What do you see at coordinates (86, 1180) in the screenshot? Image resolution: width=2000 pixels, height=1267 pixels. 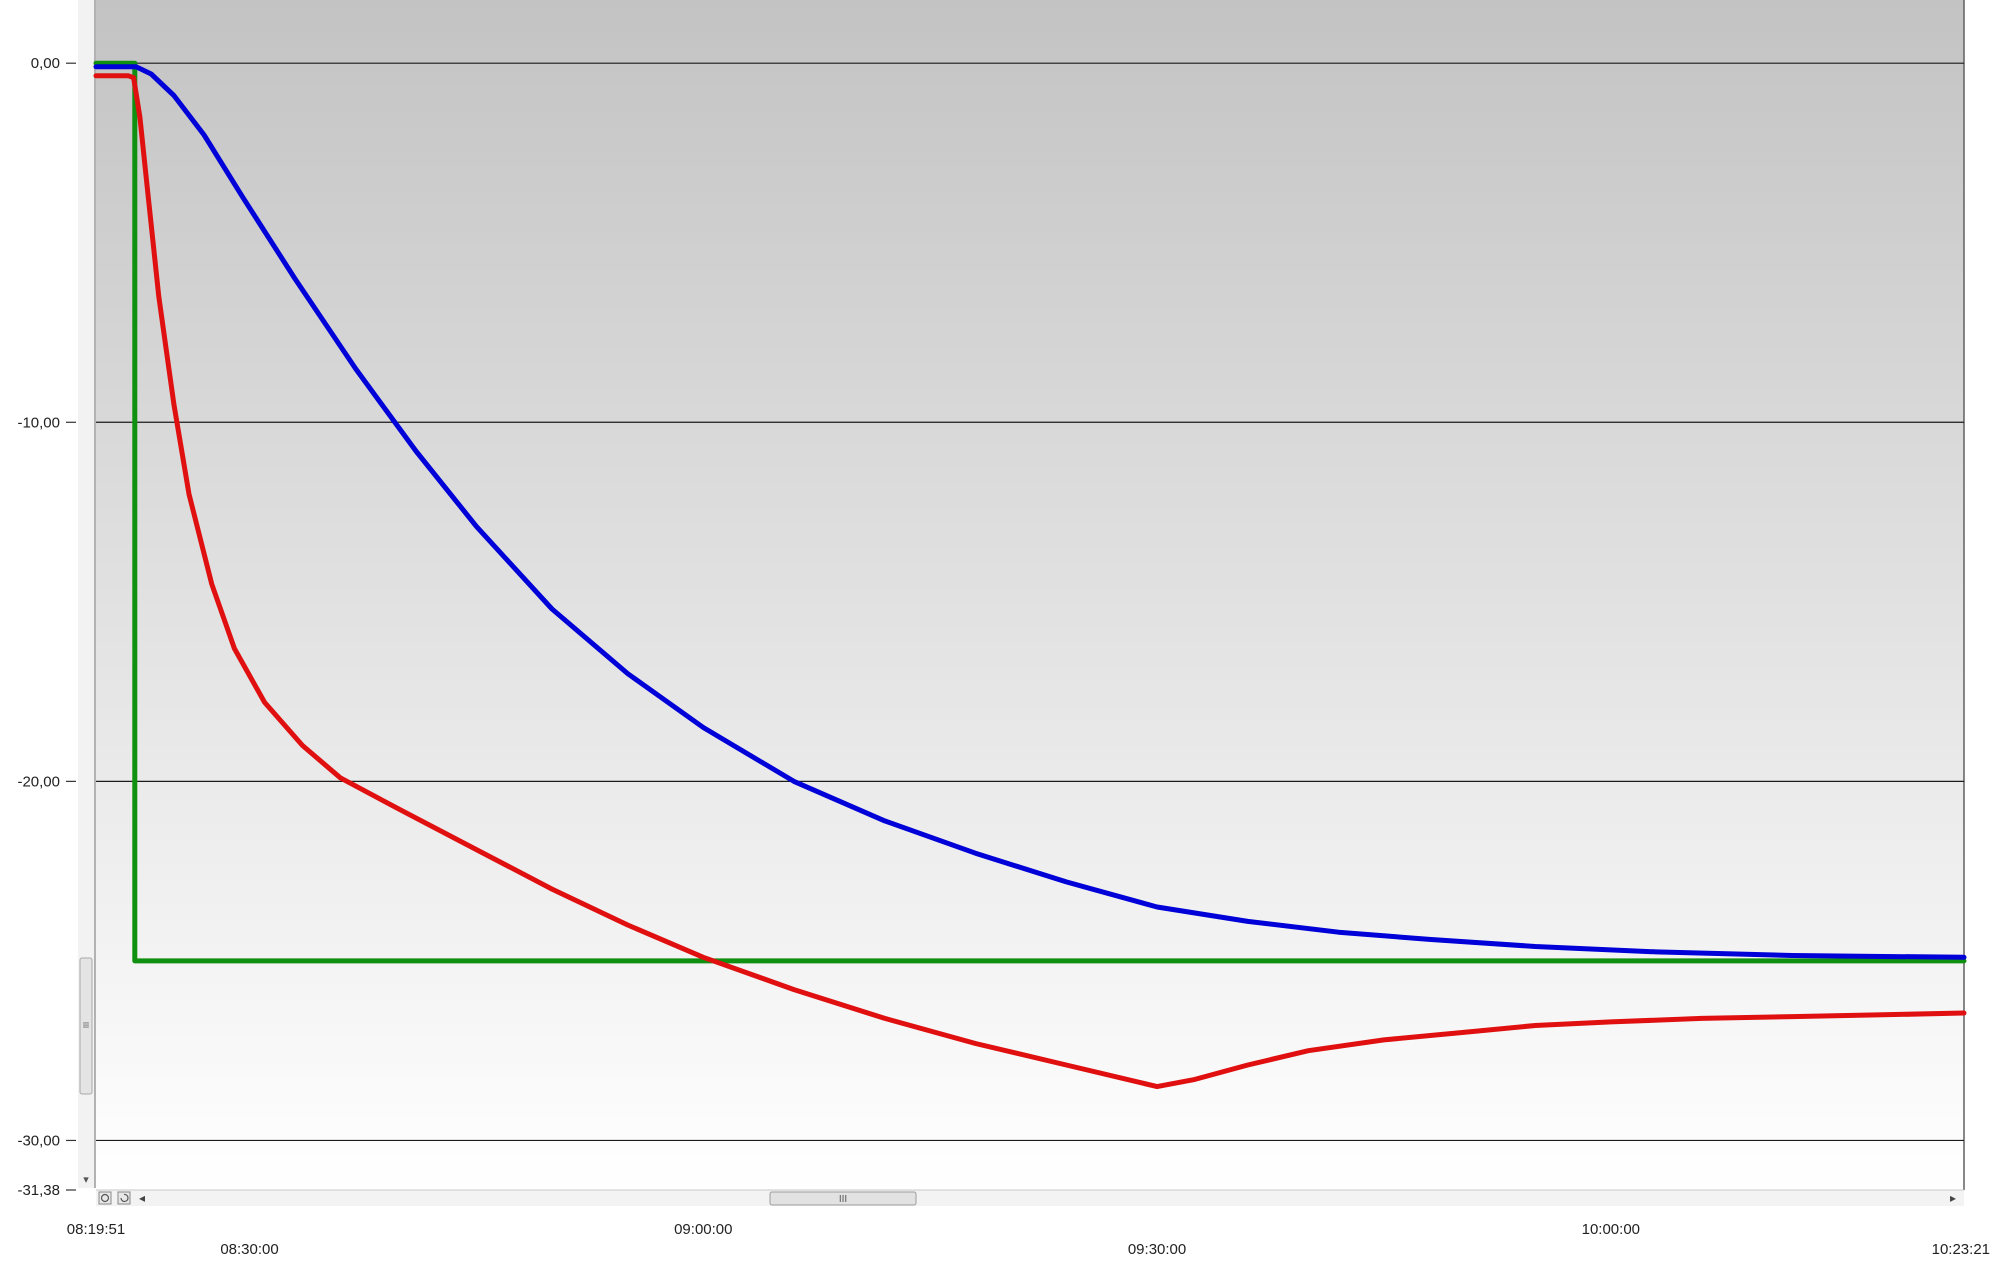 I see `vertical-scroll-down-arrow-icon: ▾` at bounding box center [86, 1180].